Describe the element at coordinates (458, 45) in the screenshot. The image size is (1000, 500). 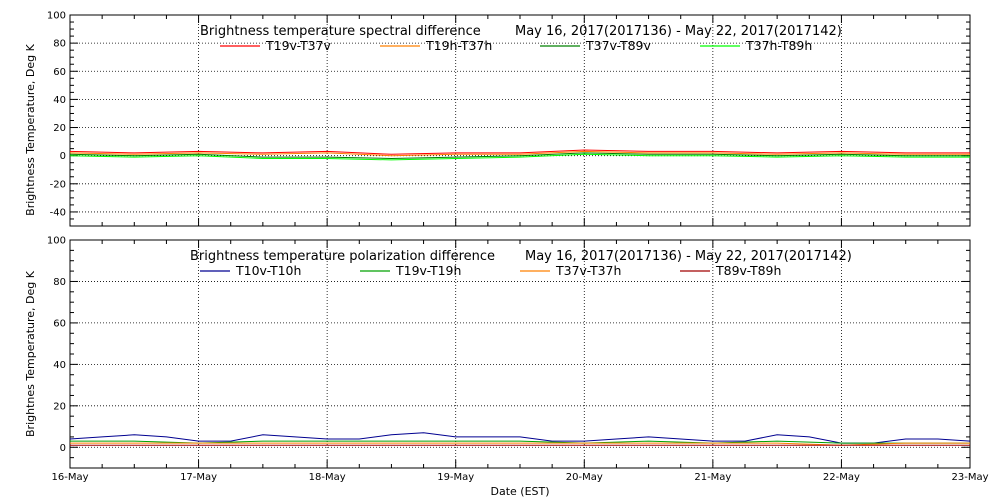
I see `legend-label: T19h-T37h` at that location.